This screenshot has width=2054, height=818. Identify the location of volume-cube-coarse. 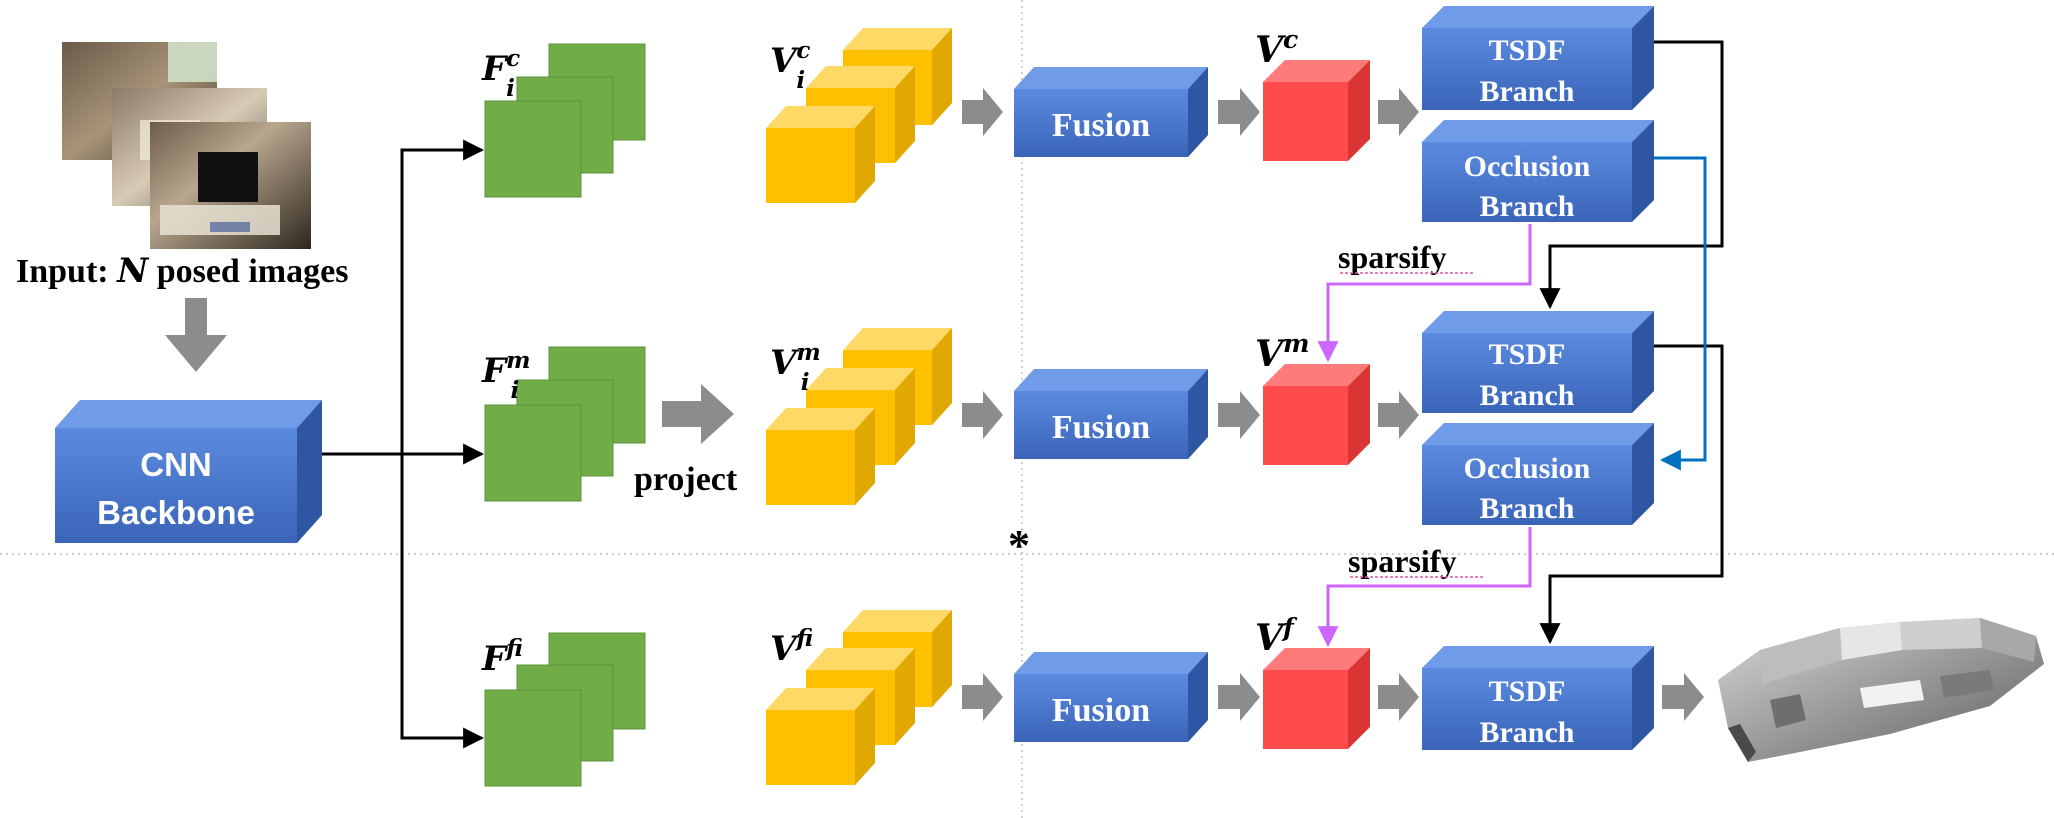
(1316, 110).